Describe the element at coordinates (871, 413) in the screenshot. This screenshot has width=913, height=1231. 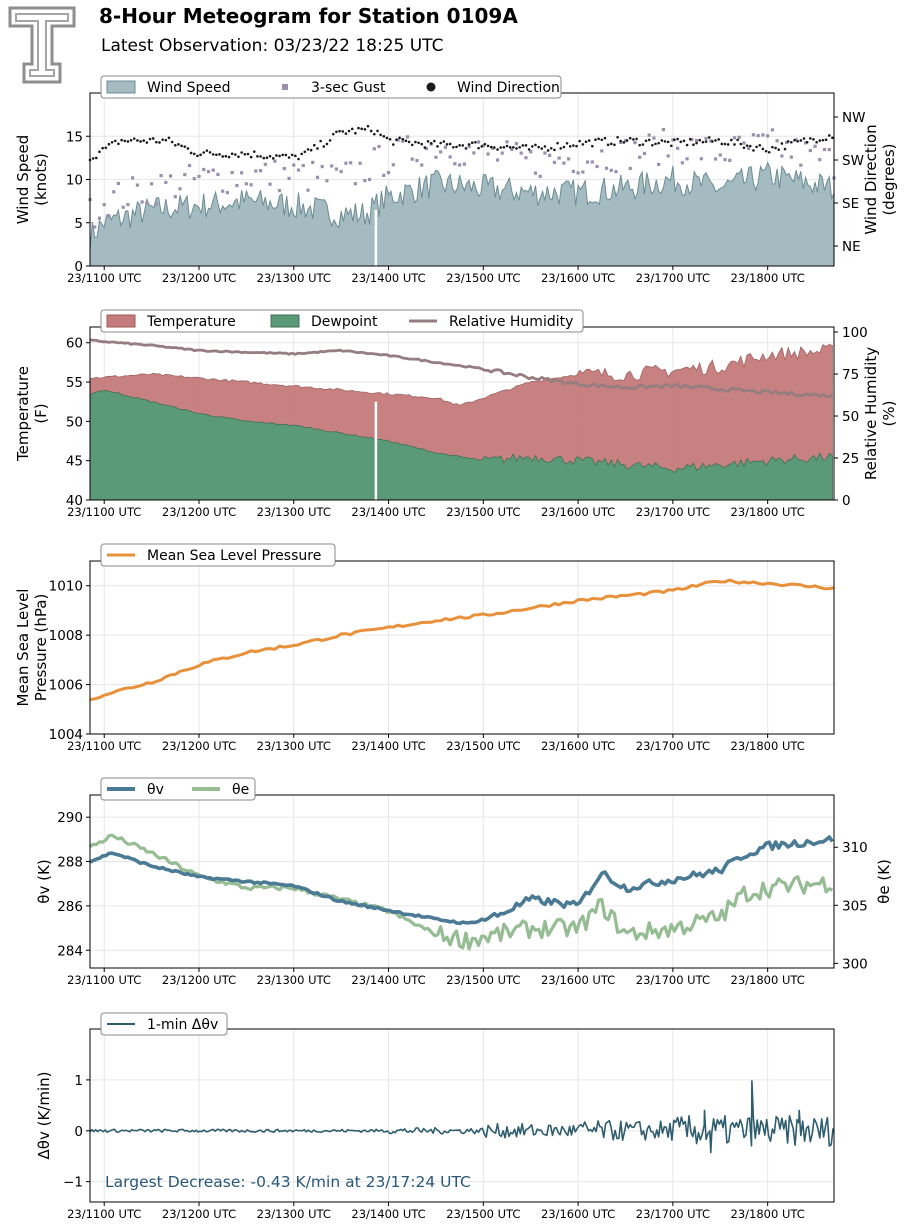
I see `y2-axis-label-line: Relative Humidity` at that location.